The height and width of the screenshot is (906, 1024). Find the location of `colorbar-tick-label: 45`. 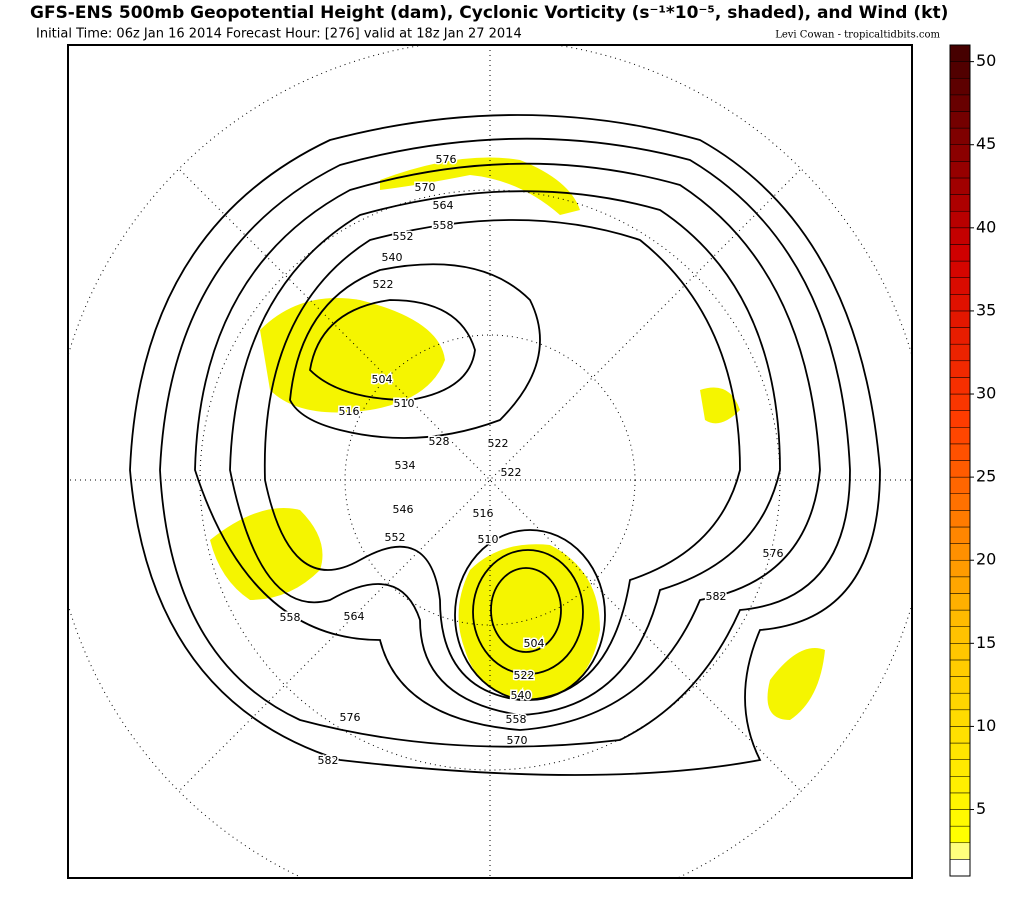

colorbar-tick-label: 45 is located at coordinates (986, 143).